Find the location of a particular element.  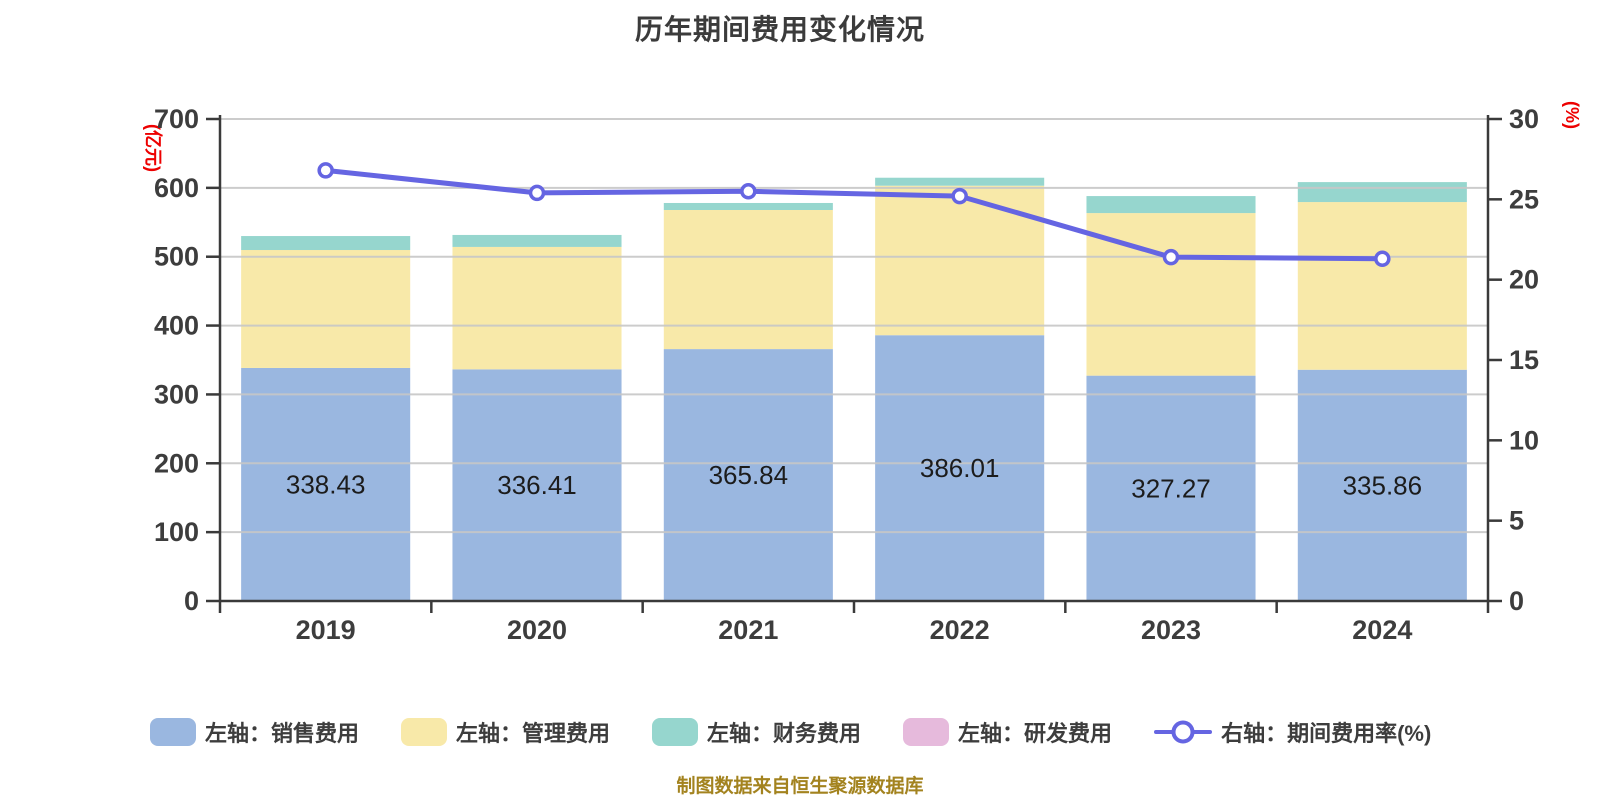

bar-value-label-2019: 338.43 is located at coordinates (326, 484).